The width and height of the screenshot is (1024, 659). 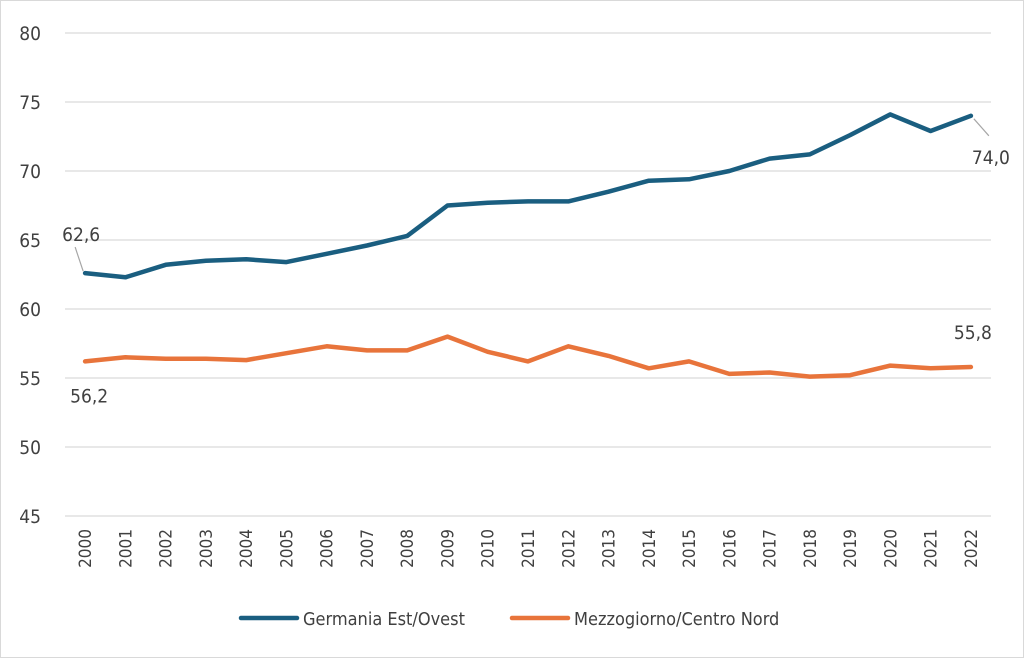 What do you see at coordinates (30, 310) in the screenshot?
I see `y-tick-label: 60` at bounding box center [30, 310].